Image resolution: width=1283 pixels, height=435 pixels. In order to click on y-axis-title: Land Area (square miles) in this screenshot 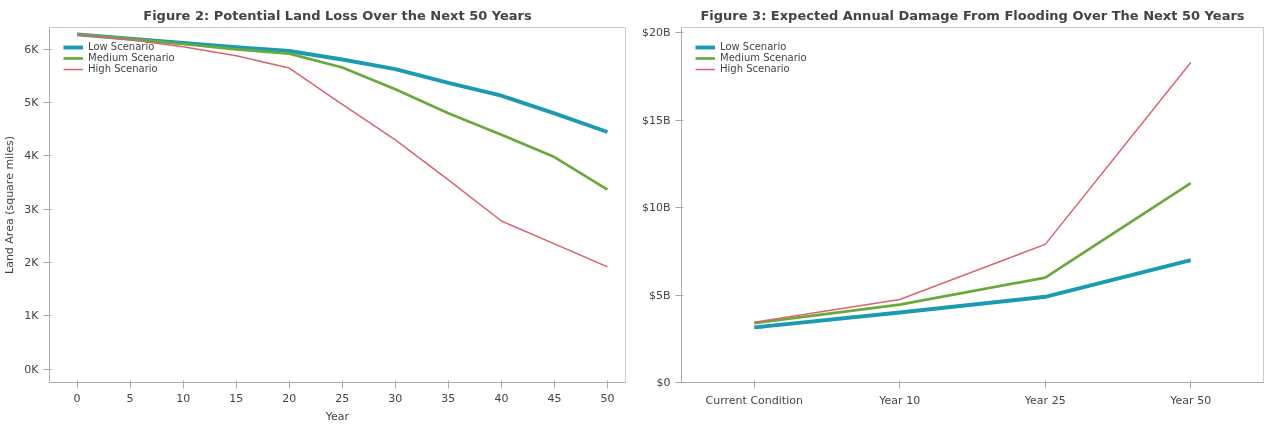, I will do `click(10, 205)`.